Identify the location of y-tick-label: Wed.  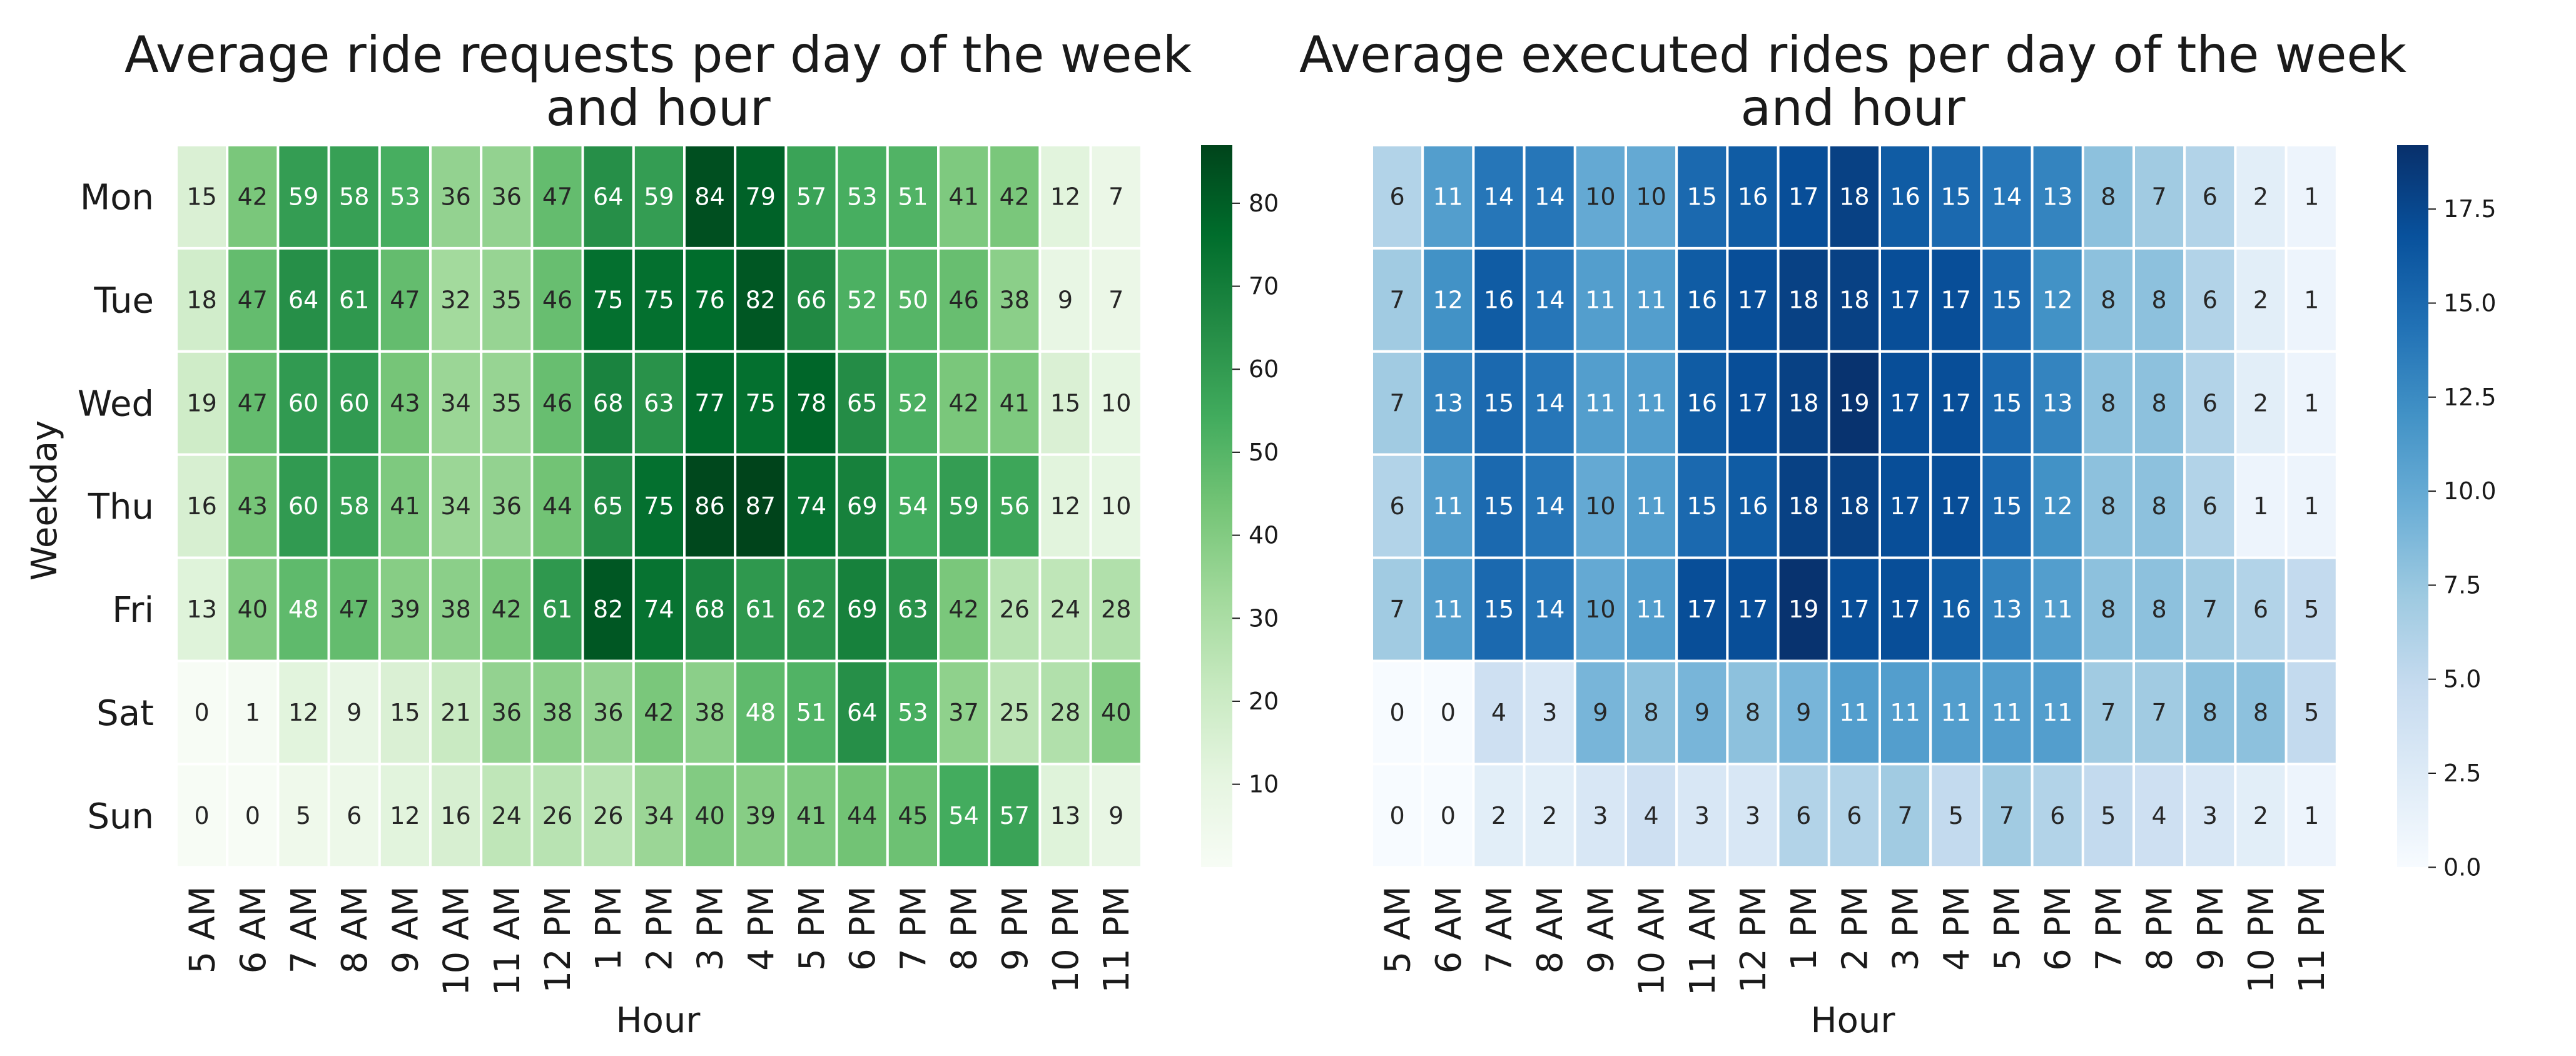
(116, 403).